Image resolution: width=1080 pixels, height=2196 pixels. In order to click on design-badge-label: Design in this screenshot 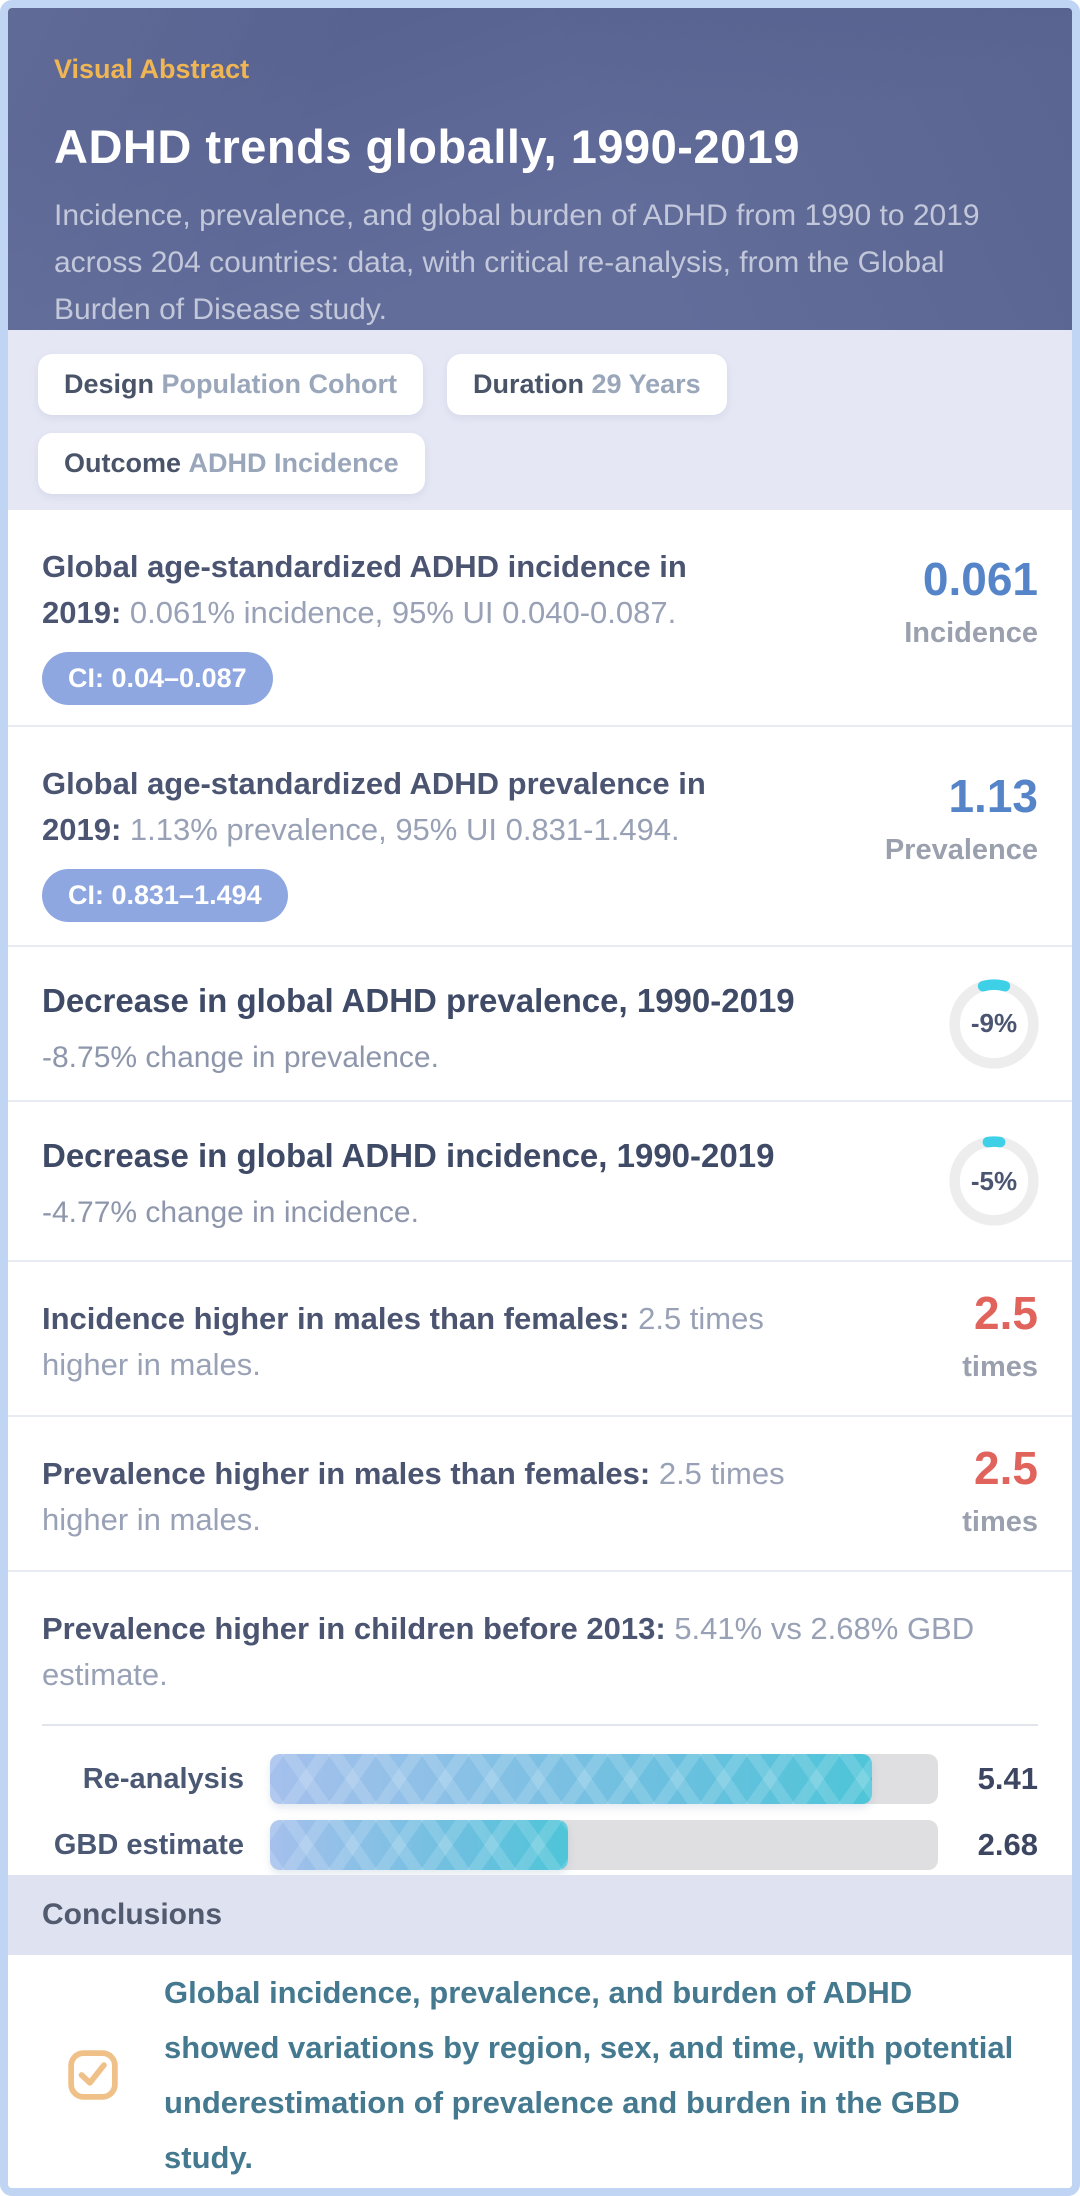, I will do `click(109, 384)`.